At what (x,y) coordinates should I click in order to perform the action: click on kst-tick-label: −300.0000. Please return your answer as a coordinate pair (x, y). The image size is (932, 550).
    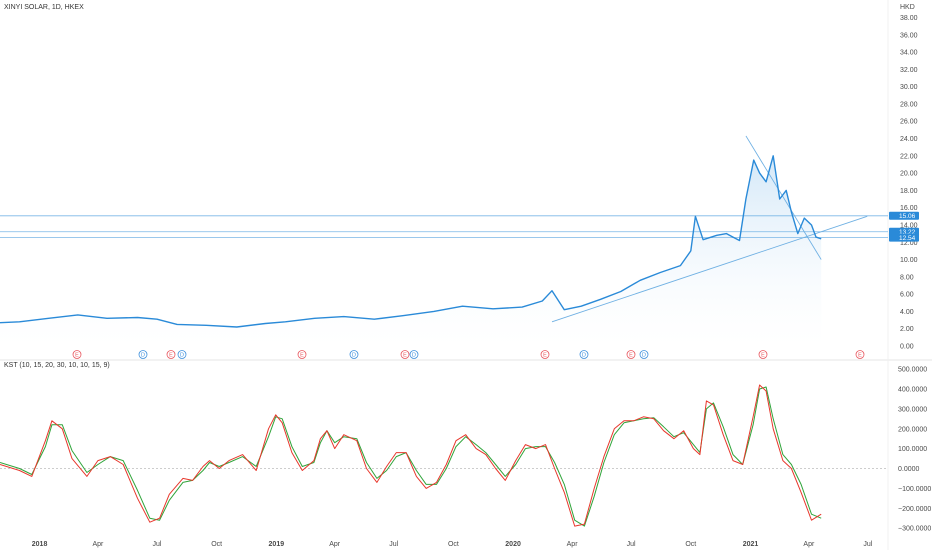
    Looking at the image, I should click on (914, 529).